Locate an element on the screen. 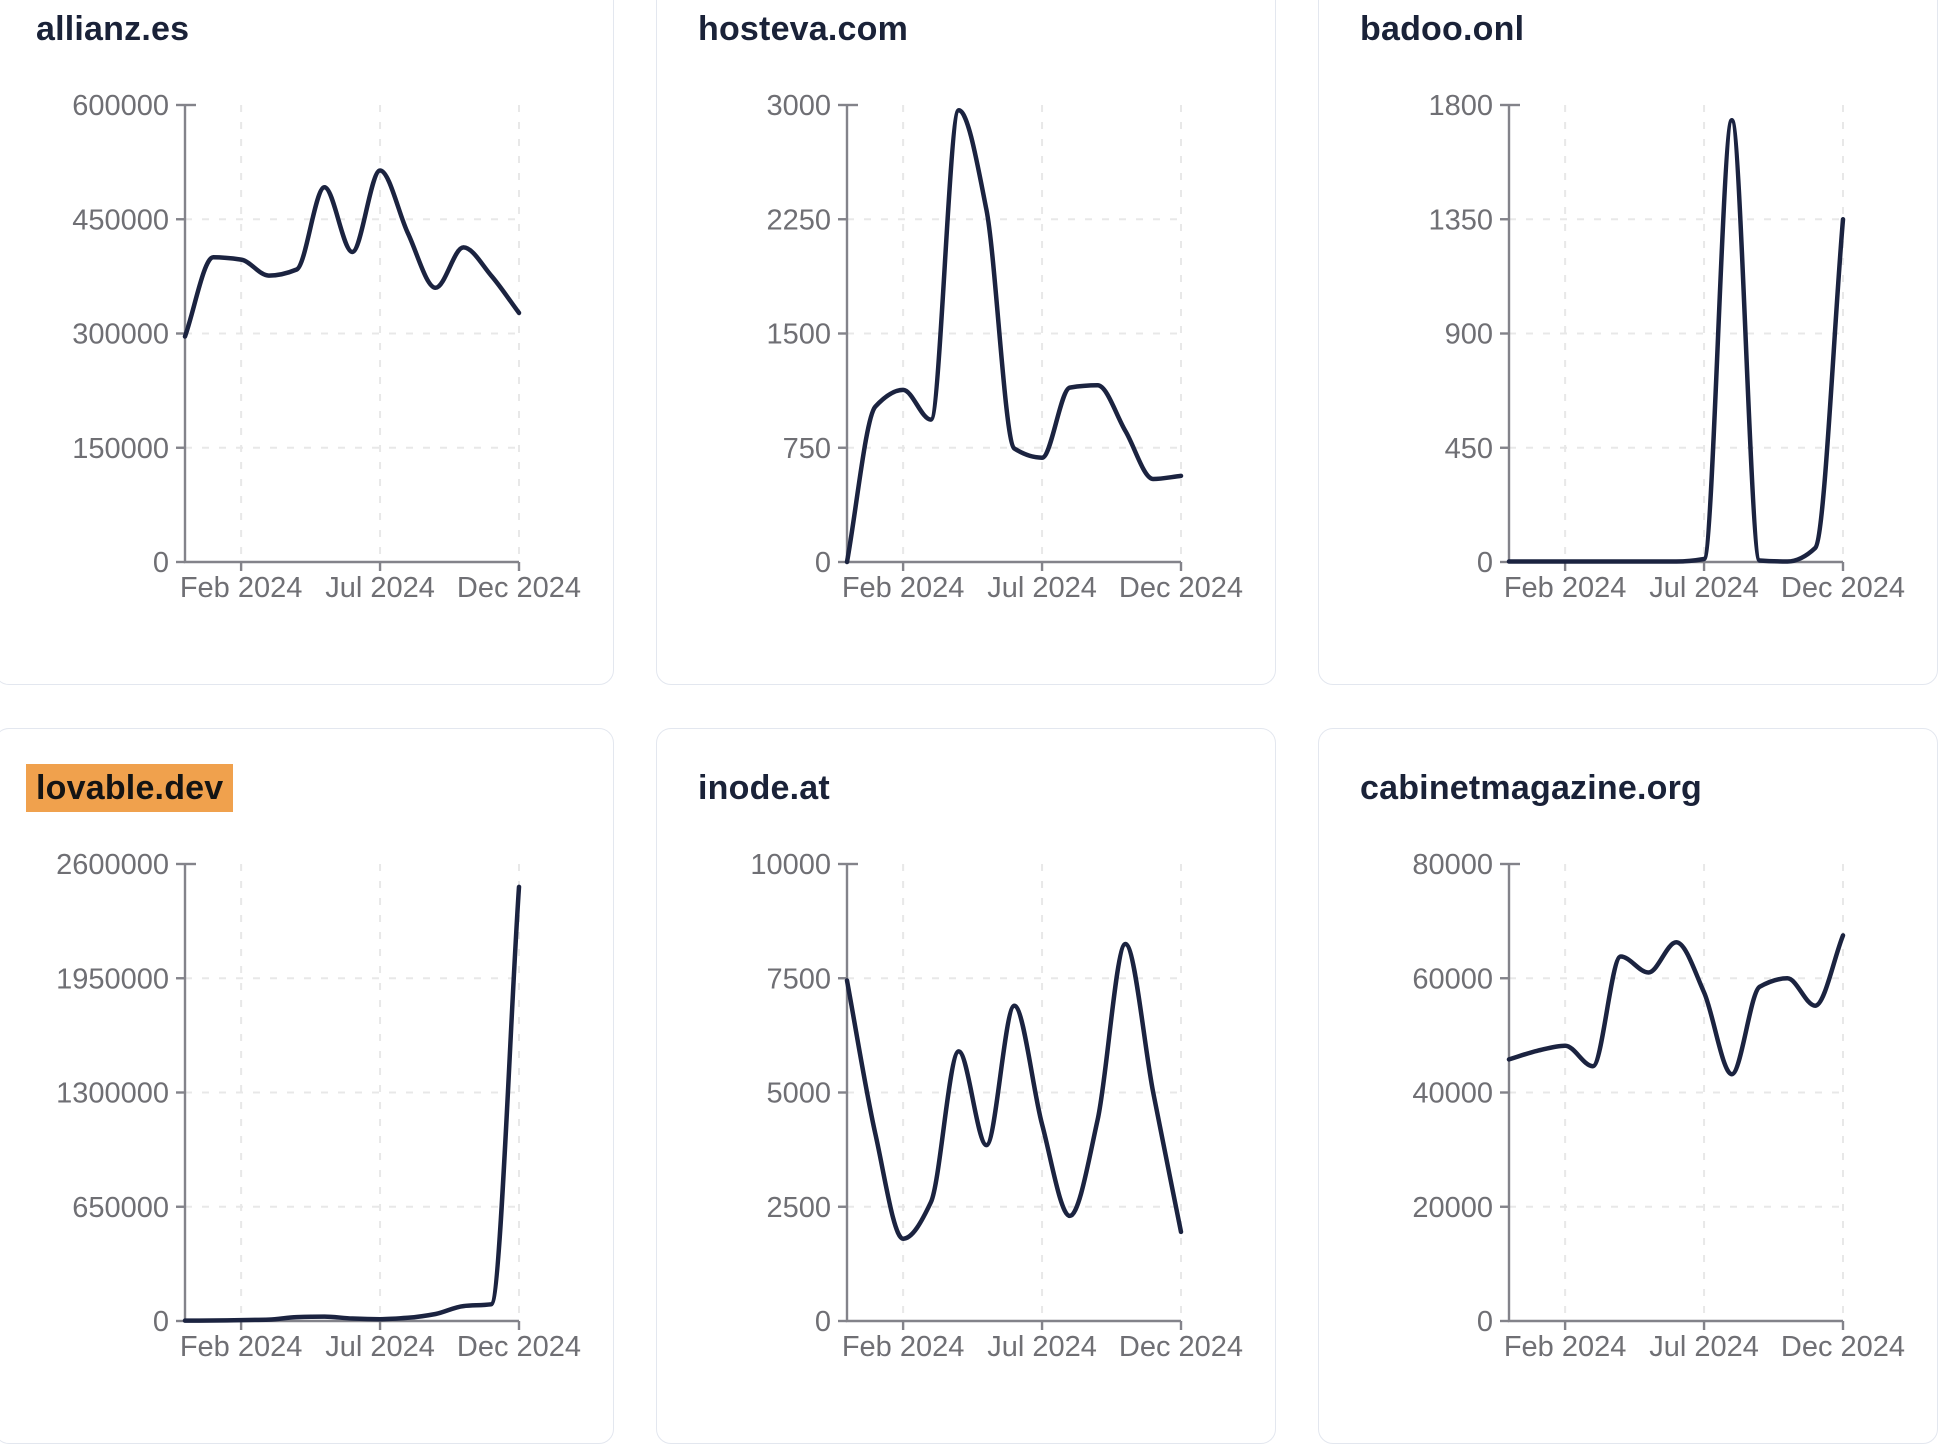  chart-domain-label: inode.at is located at coordinates (764, 788).